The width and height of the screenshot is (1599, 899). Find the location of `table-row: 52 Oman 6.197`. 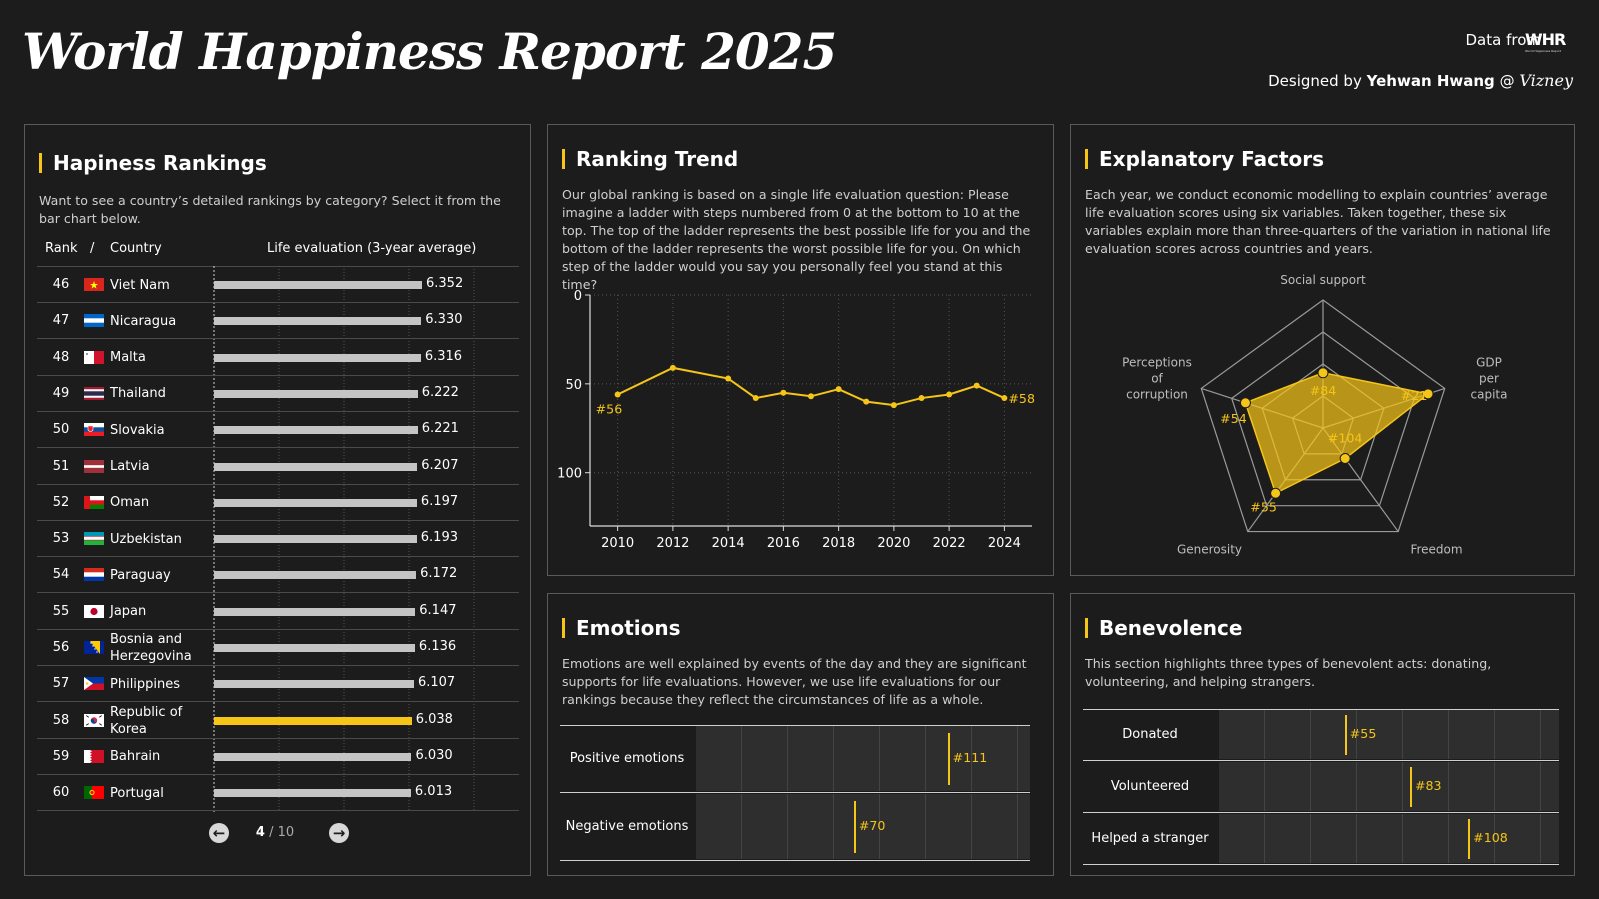

table-row: 52 Oman 6.197 is located at coordinates (278, 502).